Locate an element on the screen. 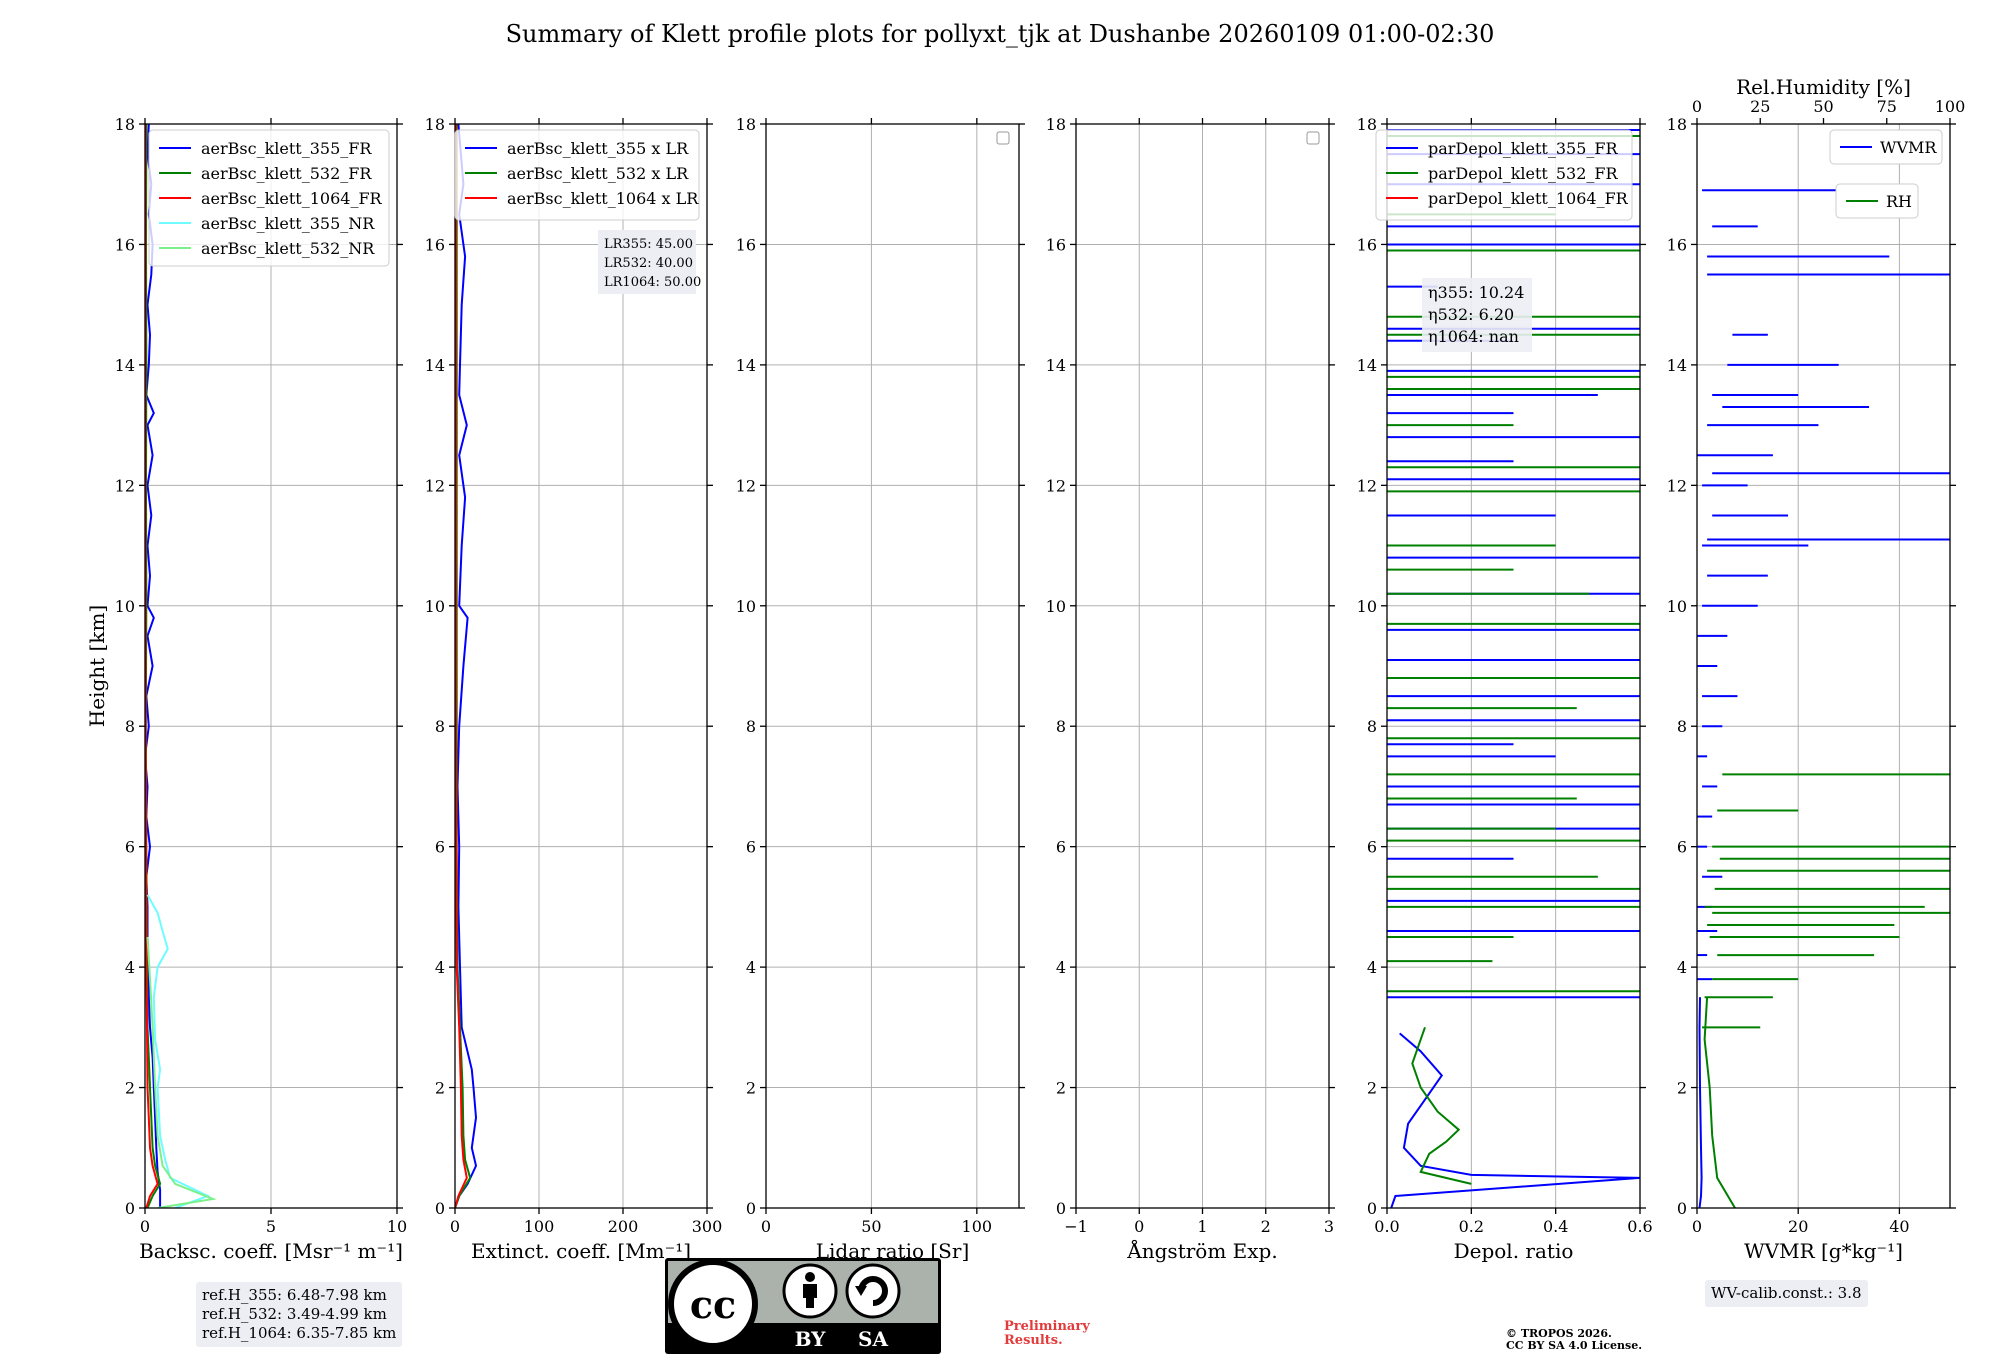 This screenshot has width=2000, height=1360. y-axis-label: Height [km] is located at coordinates (97, 666).